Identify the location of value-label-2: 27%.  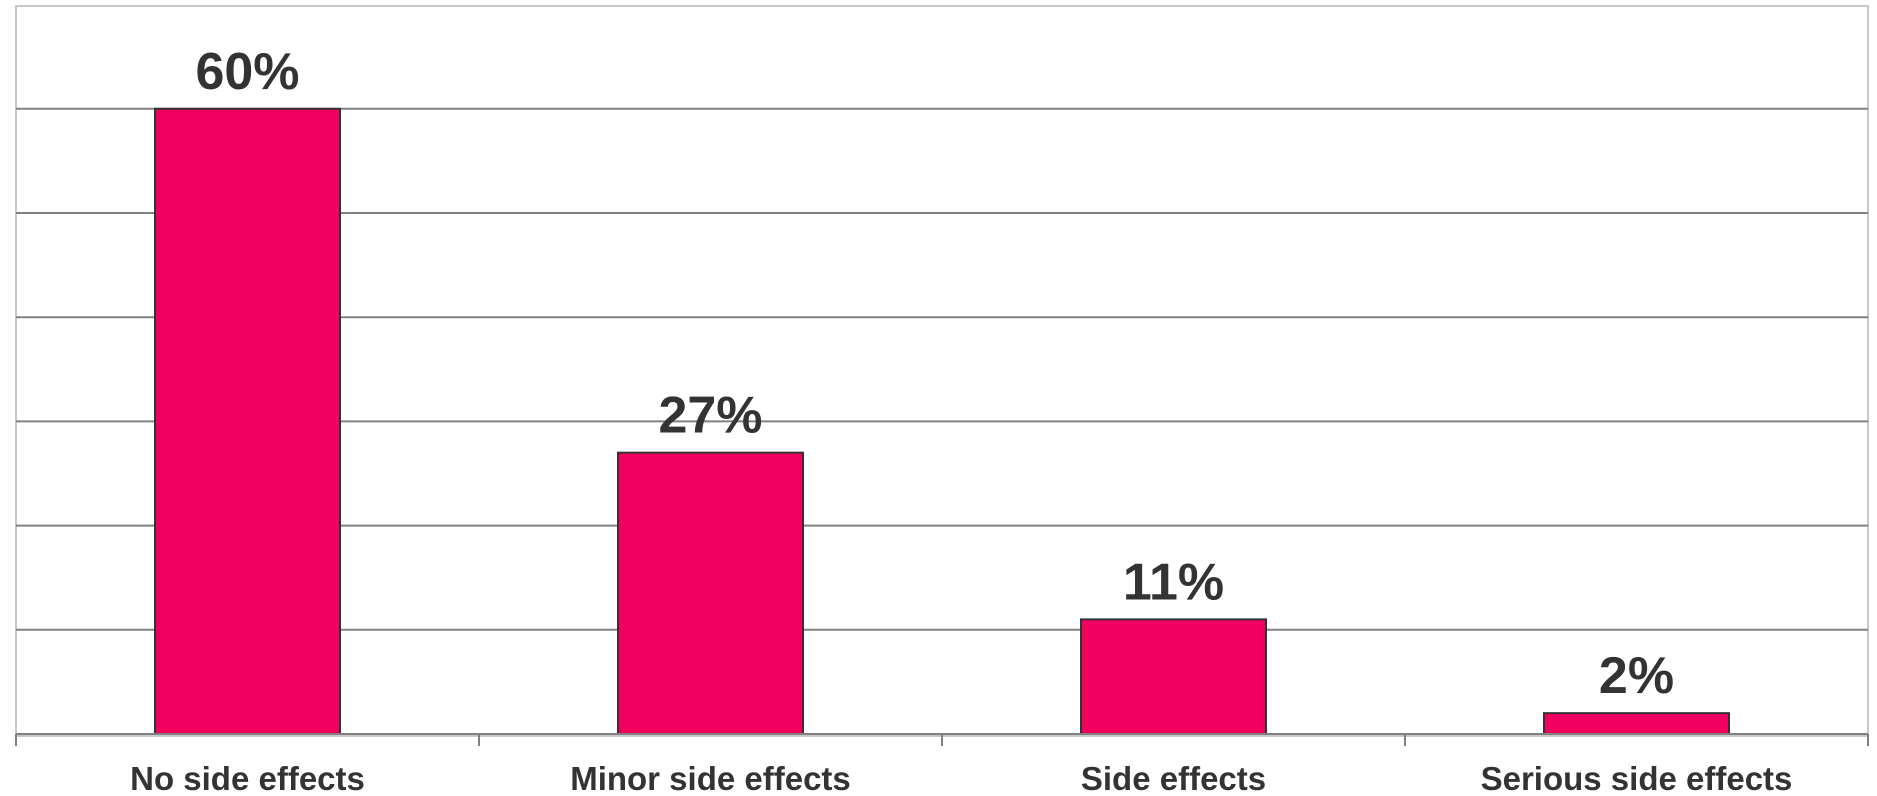
(710, 416).